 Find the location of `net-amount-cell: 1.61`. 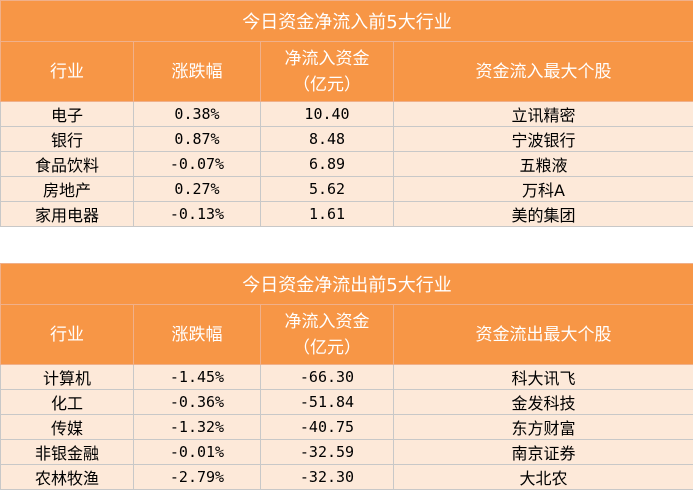

net-amount-cell: 1.61 is located at coordinates (327, 214).